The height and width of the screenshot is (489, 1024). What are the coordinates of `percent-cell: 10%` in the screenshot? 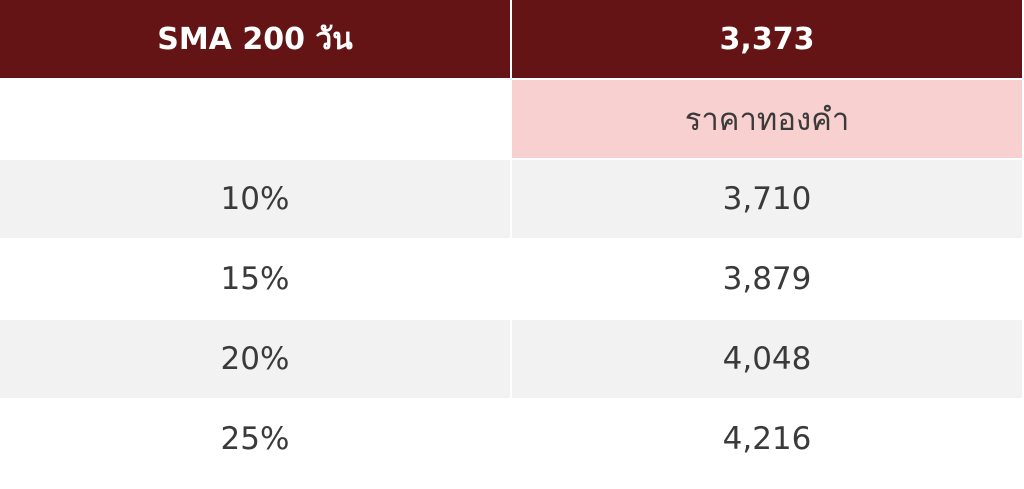 It's located at (255, 199).